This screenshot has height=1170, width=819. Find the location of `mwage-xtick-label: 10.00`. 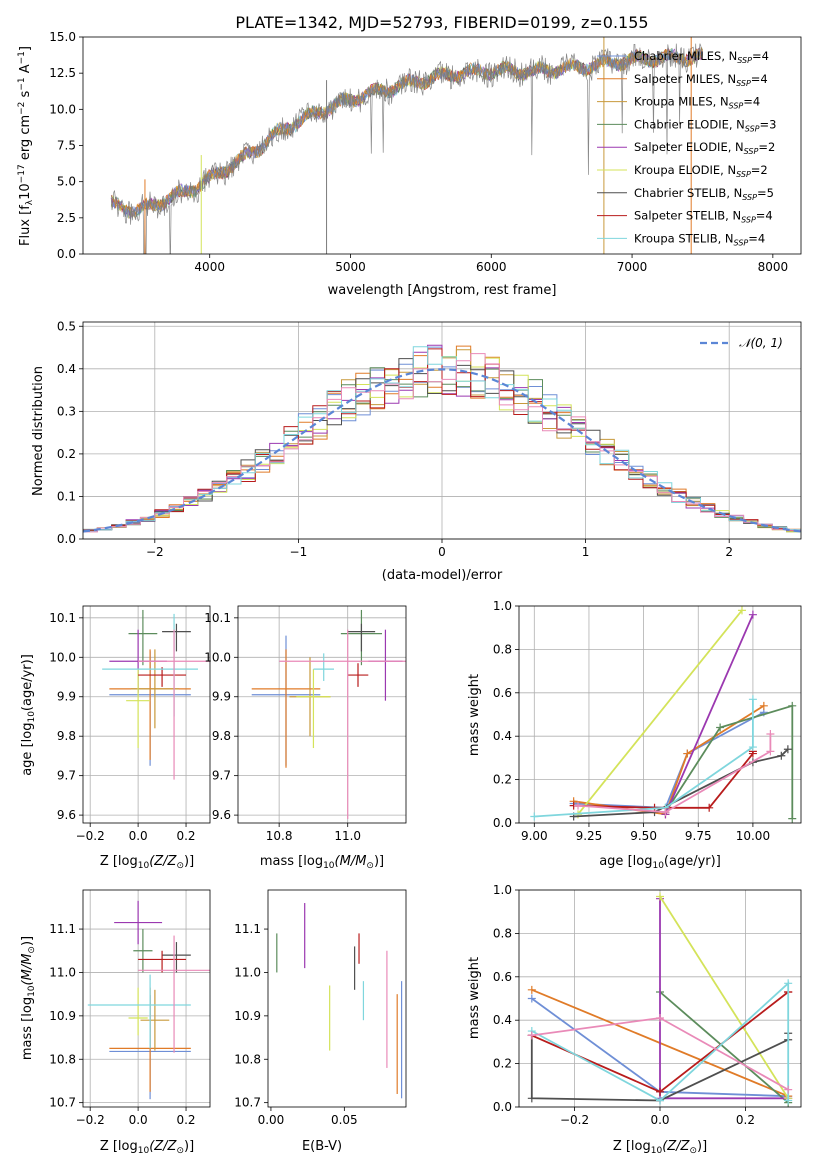

mwage-xtick-label: 10.00 is located at coordinates (753, 836).